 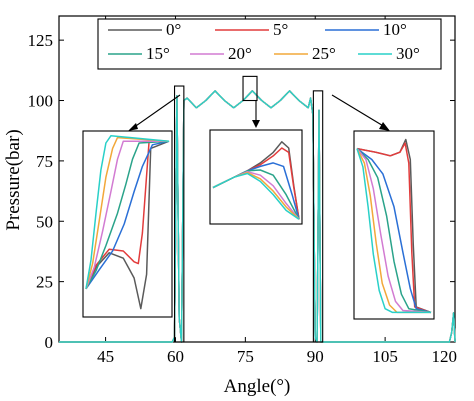 What do you see at coordinates (240, 53) in the screenshot?
I see `legend-label-4: 20°` at bounding box center [240, 53].